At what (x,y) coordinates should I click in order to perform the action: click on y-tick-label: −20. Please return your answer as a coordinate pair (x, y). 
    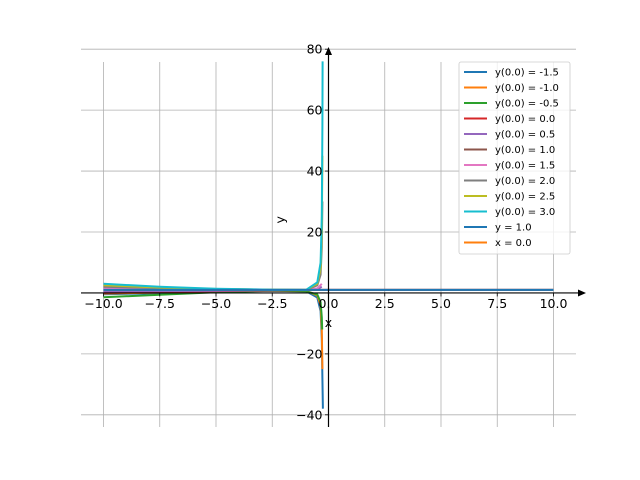
    Looking at the image, I should click on (309, 353).